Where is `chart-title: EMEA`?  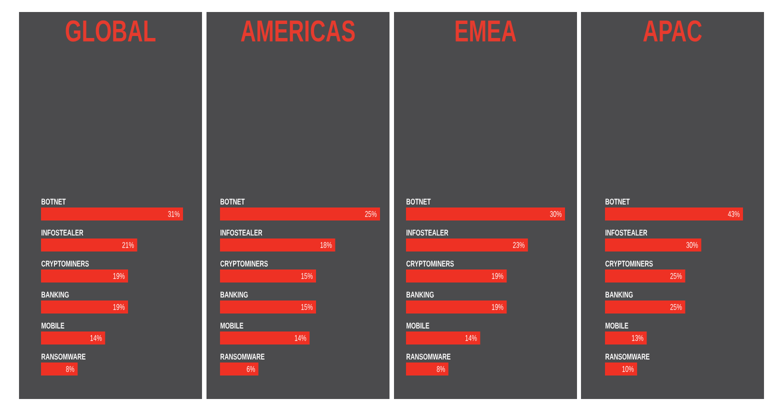 chart-title: EMEA is located at coordinates (486, 31).